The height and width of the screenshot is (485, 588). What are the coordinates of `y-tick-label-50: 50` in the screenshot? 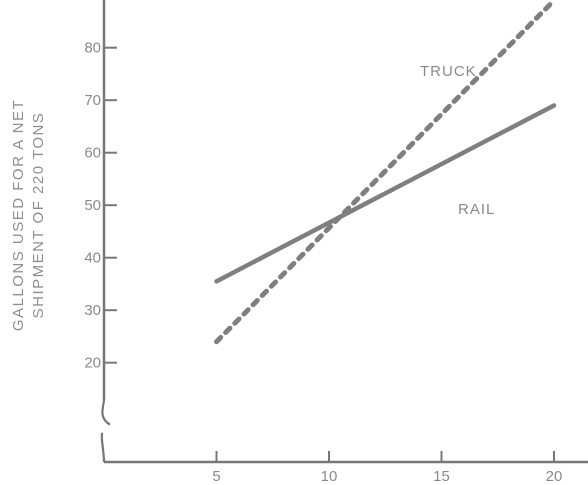 It's located at (92, 205).